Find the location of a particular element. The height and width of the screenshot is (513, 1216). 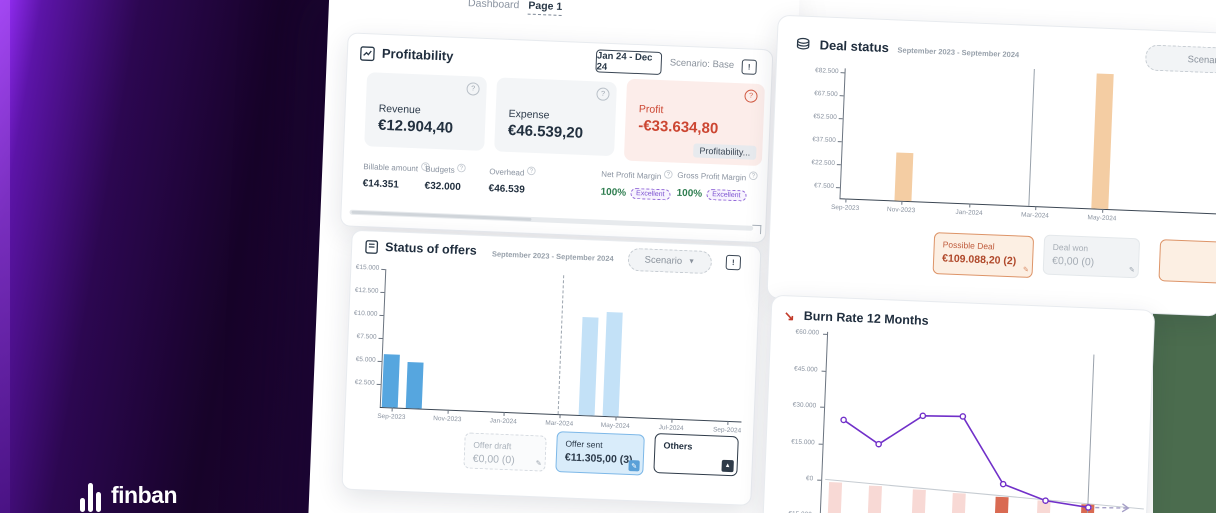

breadcrumb-page: Page 1 is located at coordinates (545, 8).